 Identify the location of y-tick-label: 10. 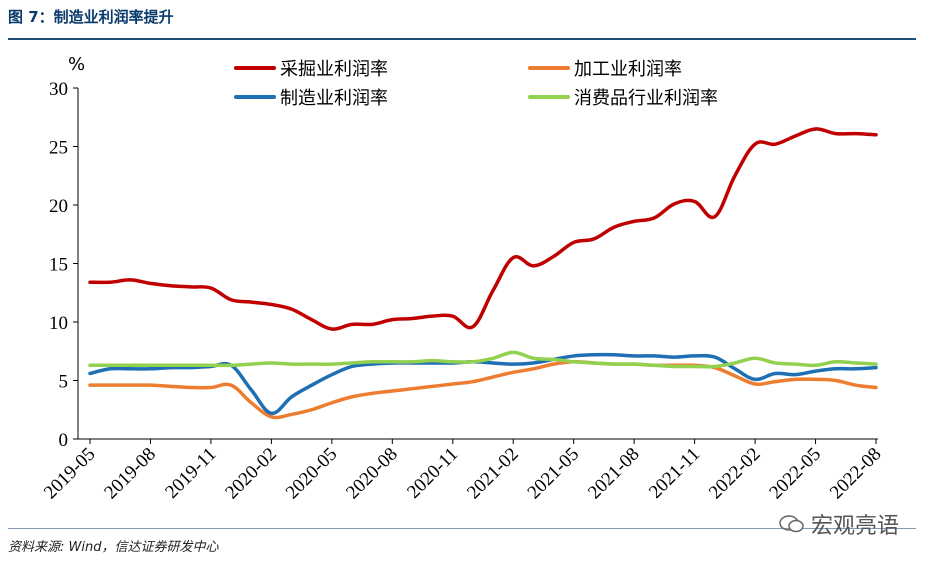
(58, 323).